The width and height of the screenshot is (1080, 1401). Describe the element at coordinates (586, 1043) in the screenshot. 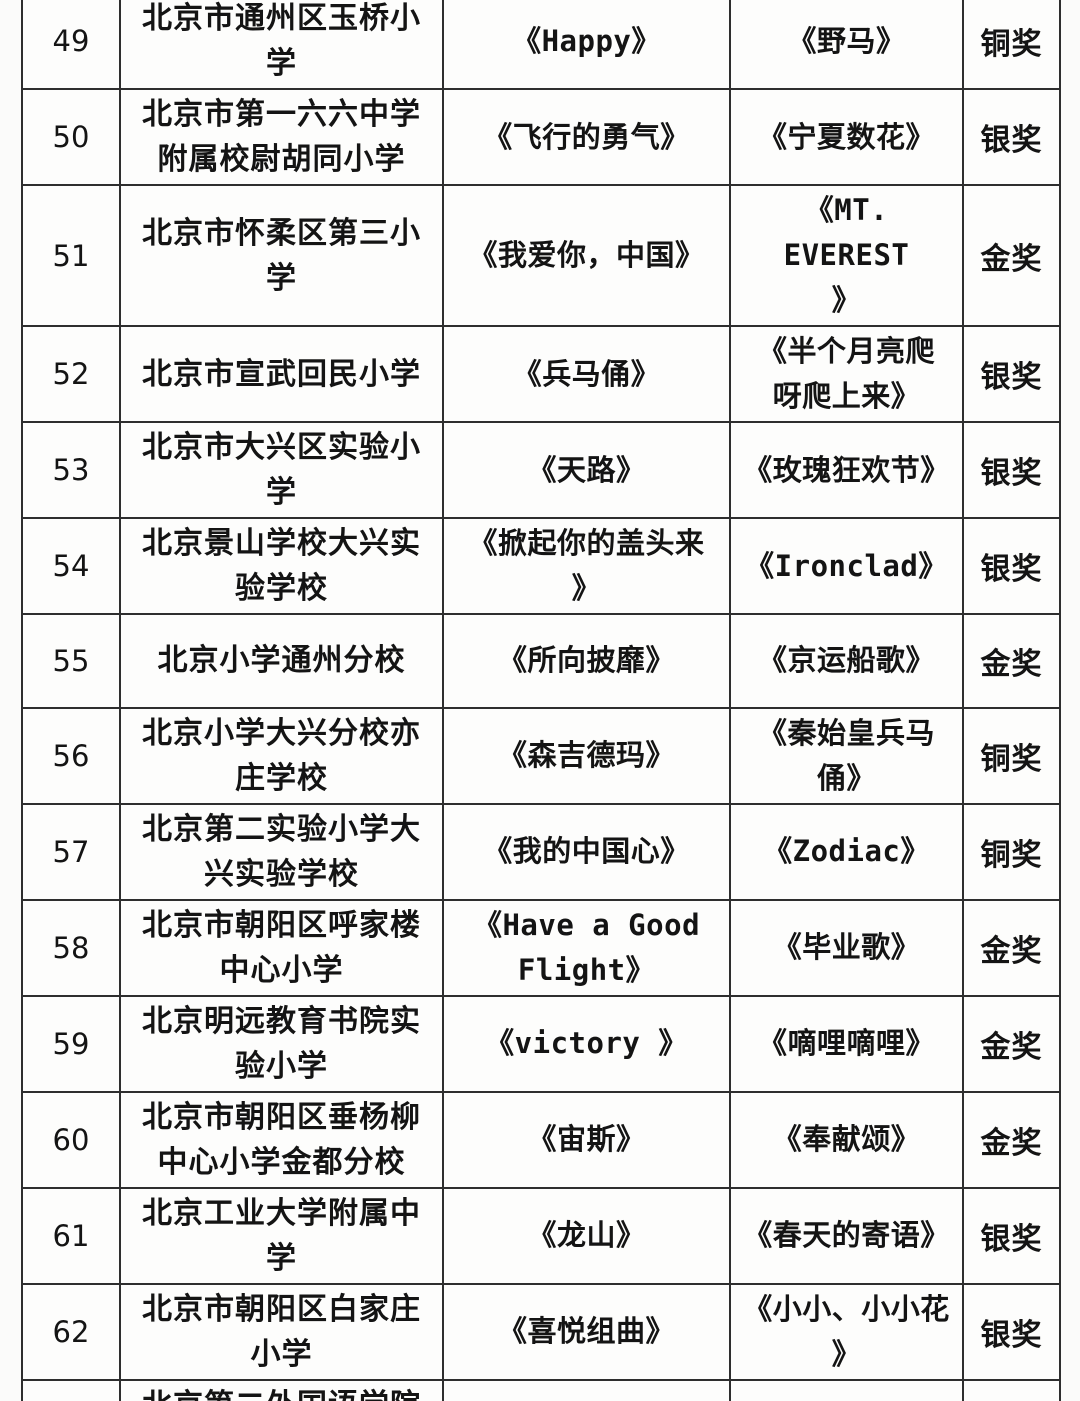

I see `song-title-1: 《victory 》` at that location.